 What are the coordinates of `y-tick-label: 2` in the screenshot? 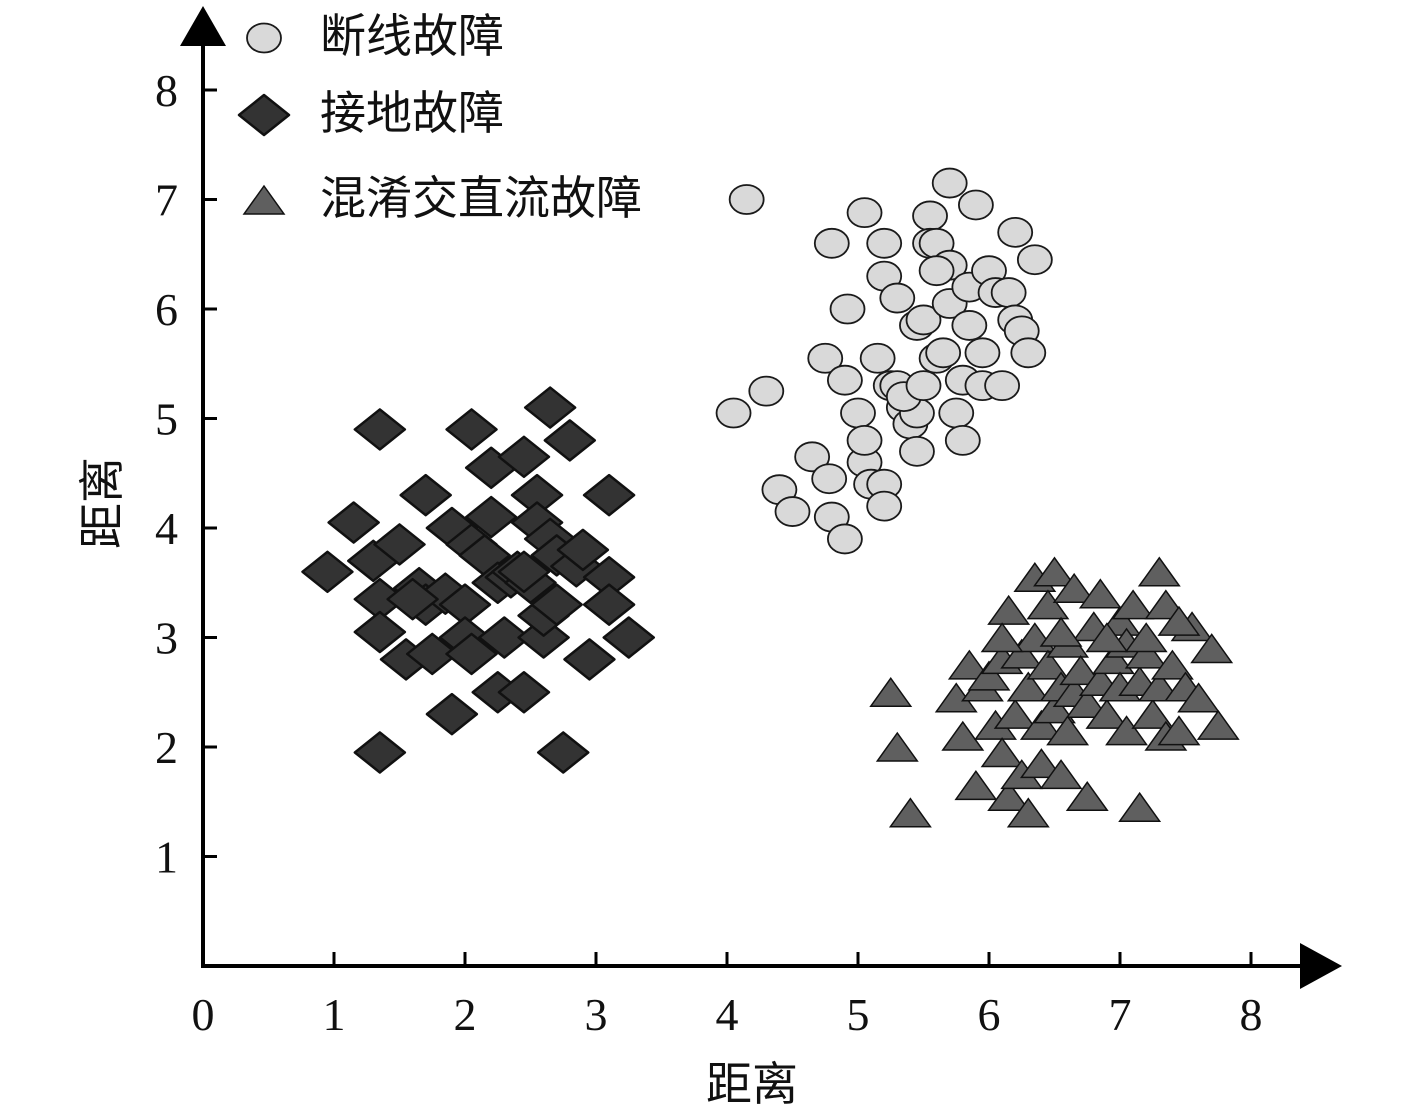 It's located at (166, 747).